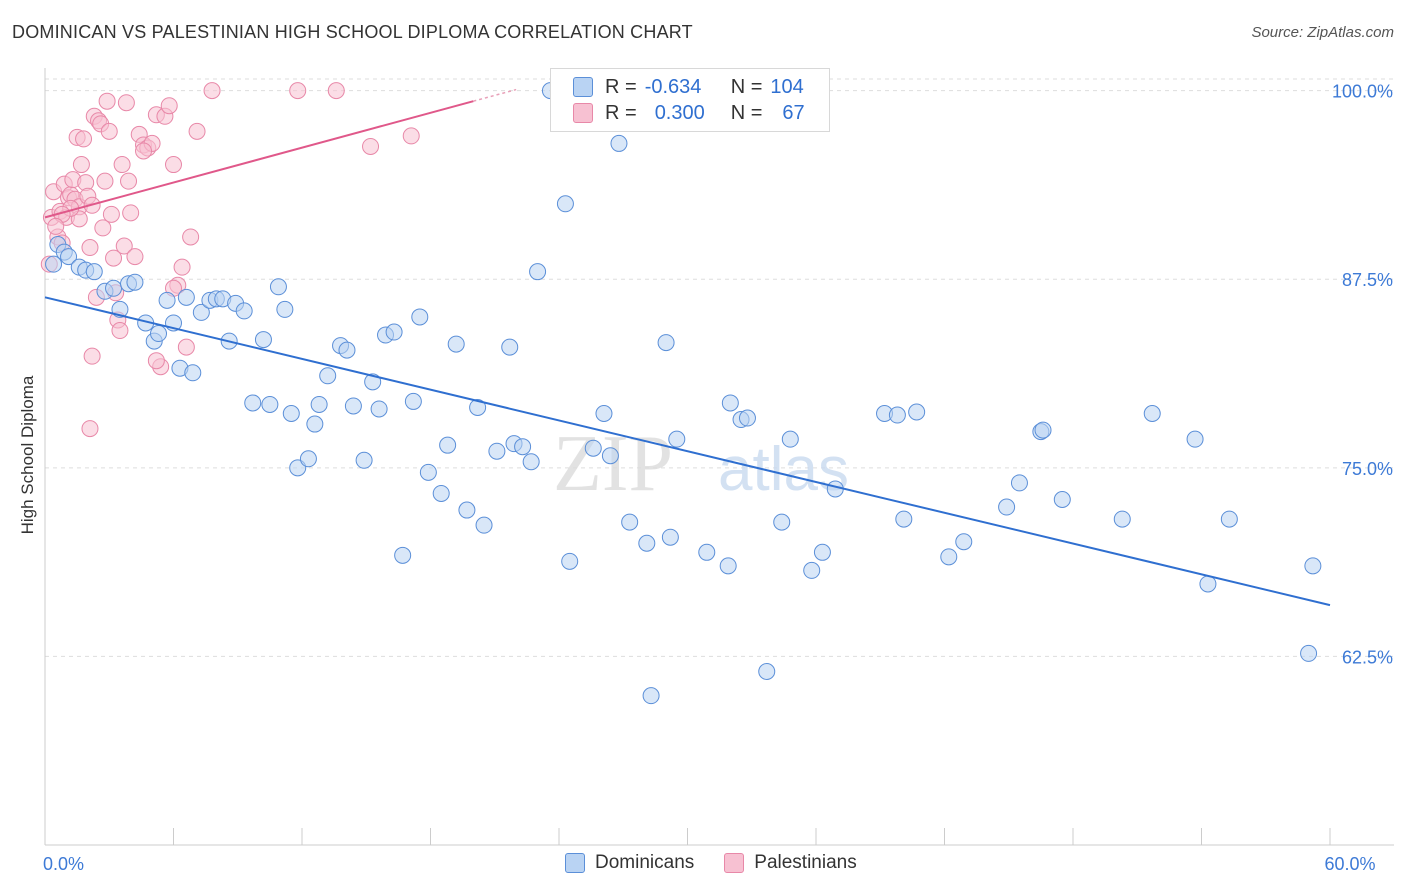 Image resolution: width=1406 pixels, height=892 pixels. What do you see at coordinates (673, 86) in the screenshot?
I see `dominicans-r-value: -0.634` at bounding box center [673, 86].